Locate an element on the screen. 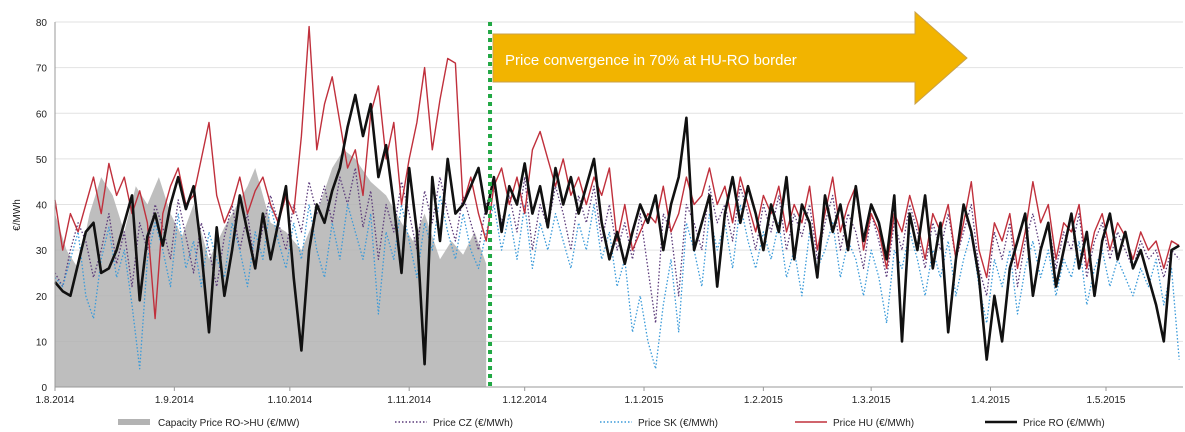 The height and width of the screenshot is (432, 1185). y-tick-label: 70 is located at coordinates (42, 69).